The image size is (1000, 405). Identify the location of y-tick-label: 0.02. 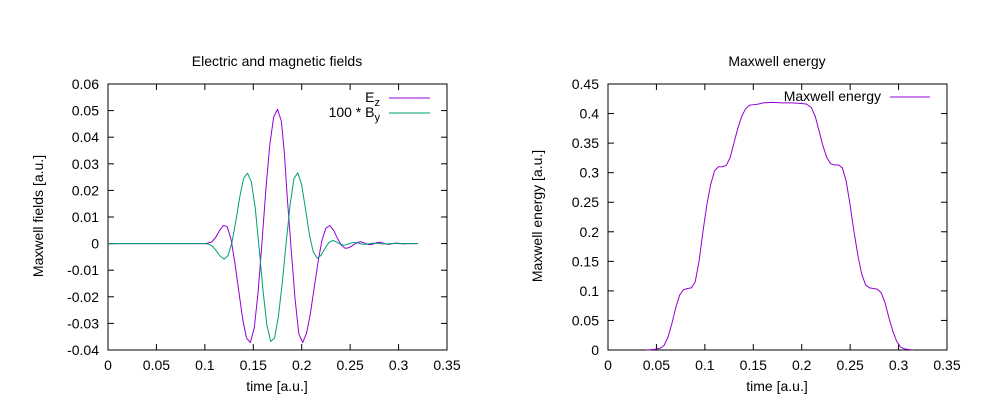
(85, 190).